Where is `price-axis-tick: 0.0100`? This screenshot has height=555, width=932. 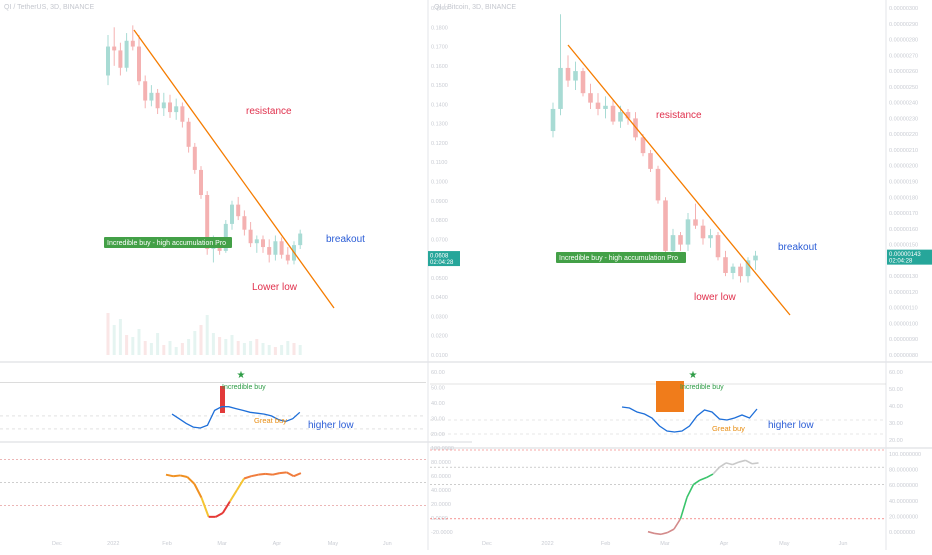
price-axis-tick: 0.0100 is located at coordinates (439, 356).